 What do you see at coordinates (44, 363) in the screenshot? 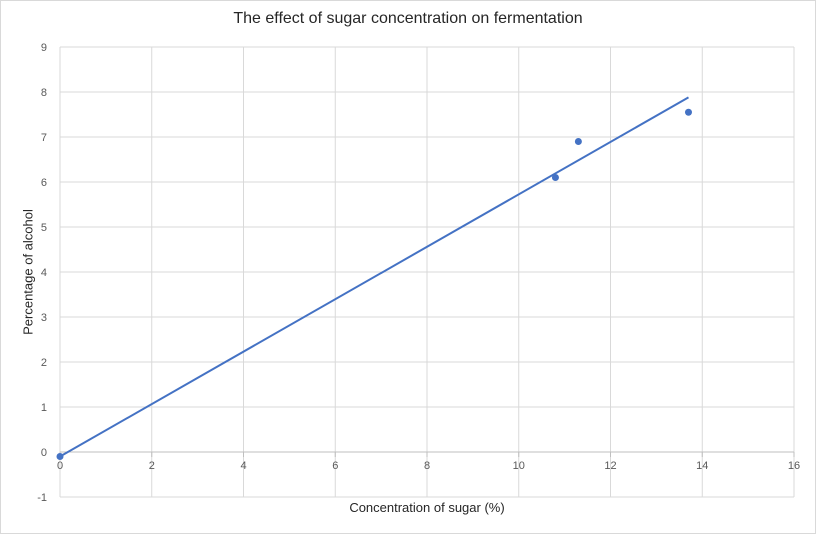
I see `y-tick-label: 2` at bounding box center [44, 363].